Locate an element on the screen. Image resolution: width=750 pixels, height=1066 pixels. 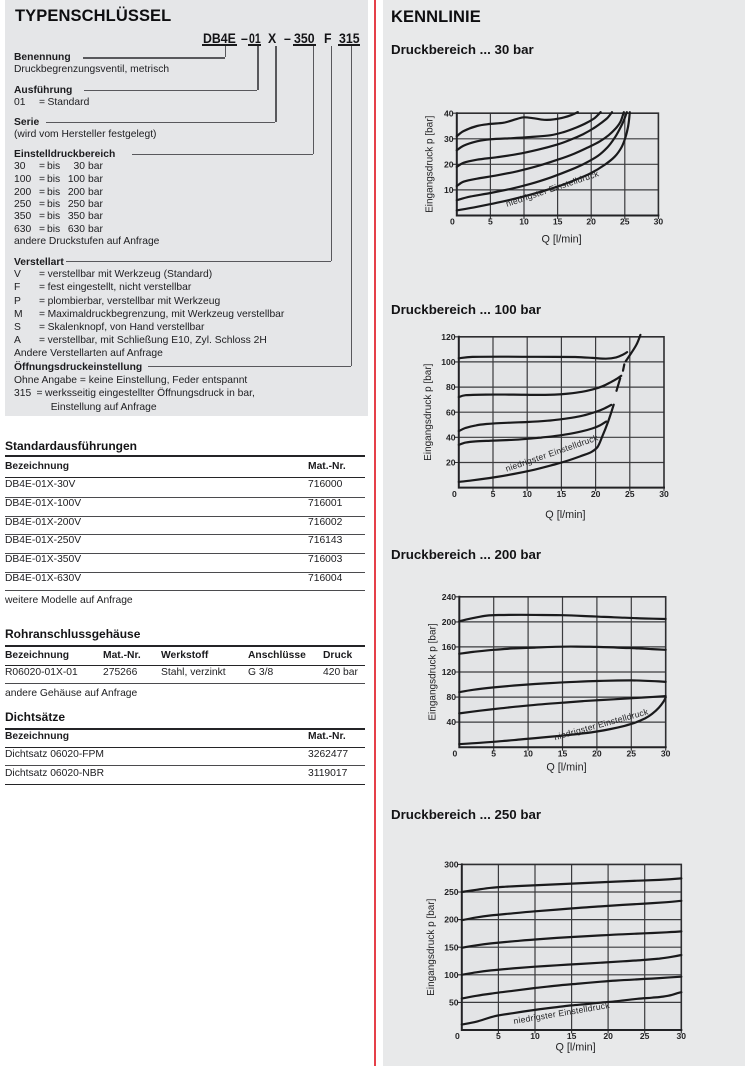
svg-text: 240 is located at coordinates (449, 597).